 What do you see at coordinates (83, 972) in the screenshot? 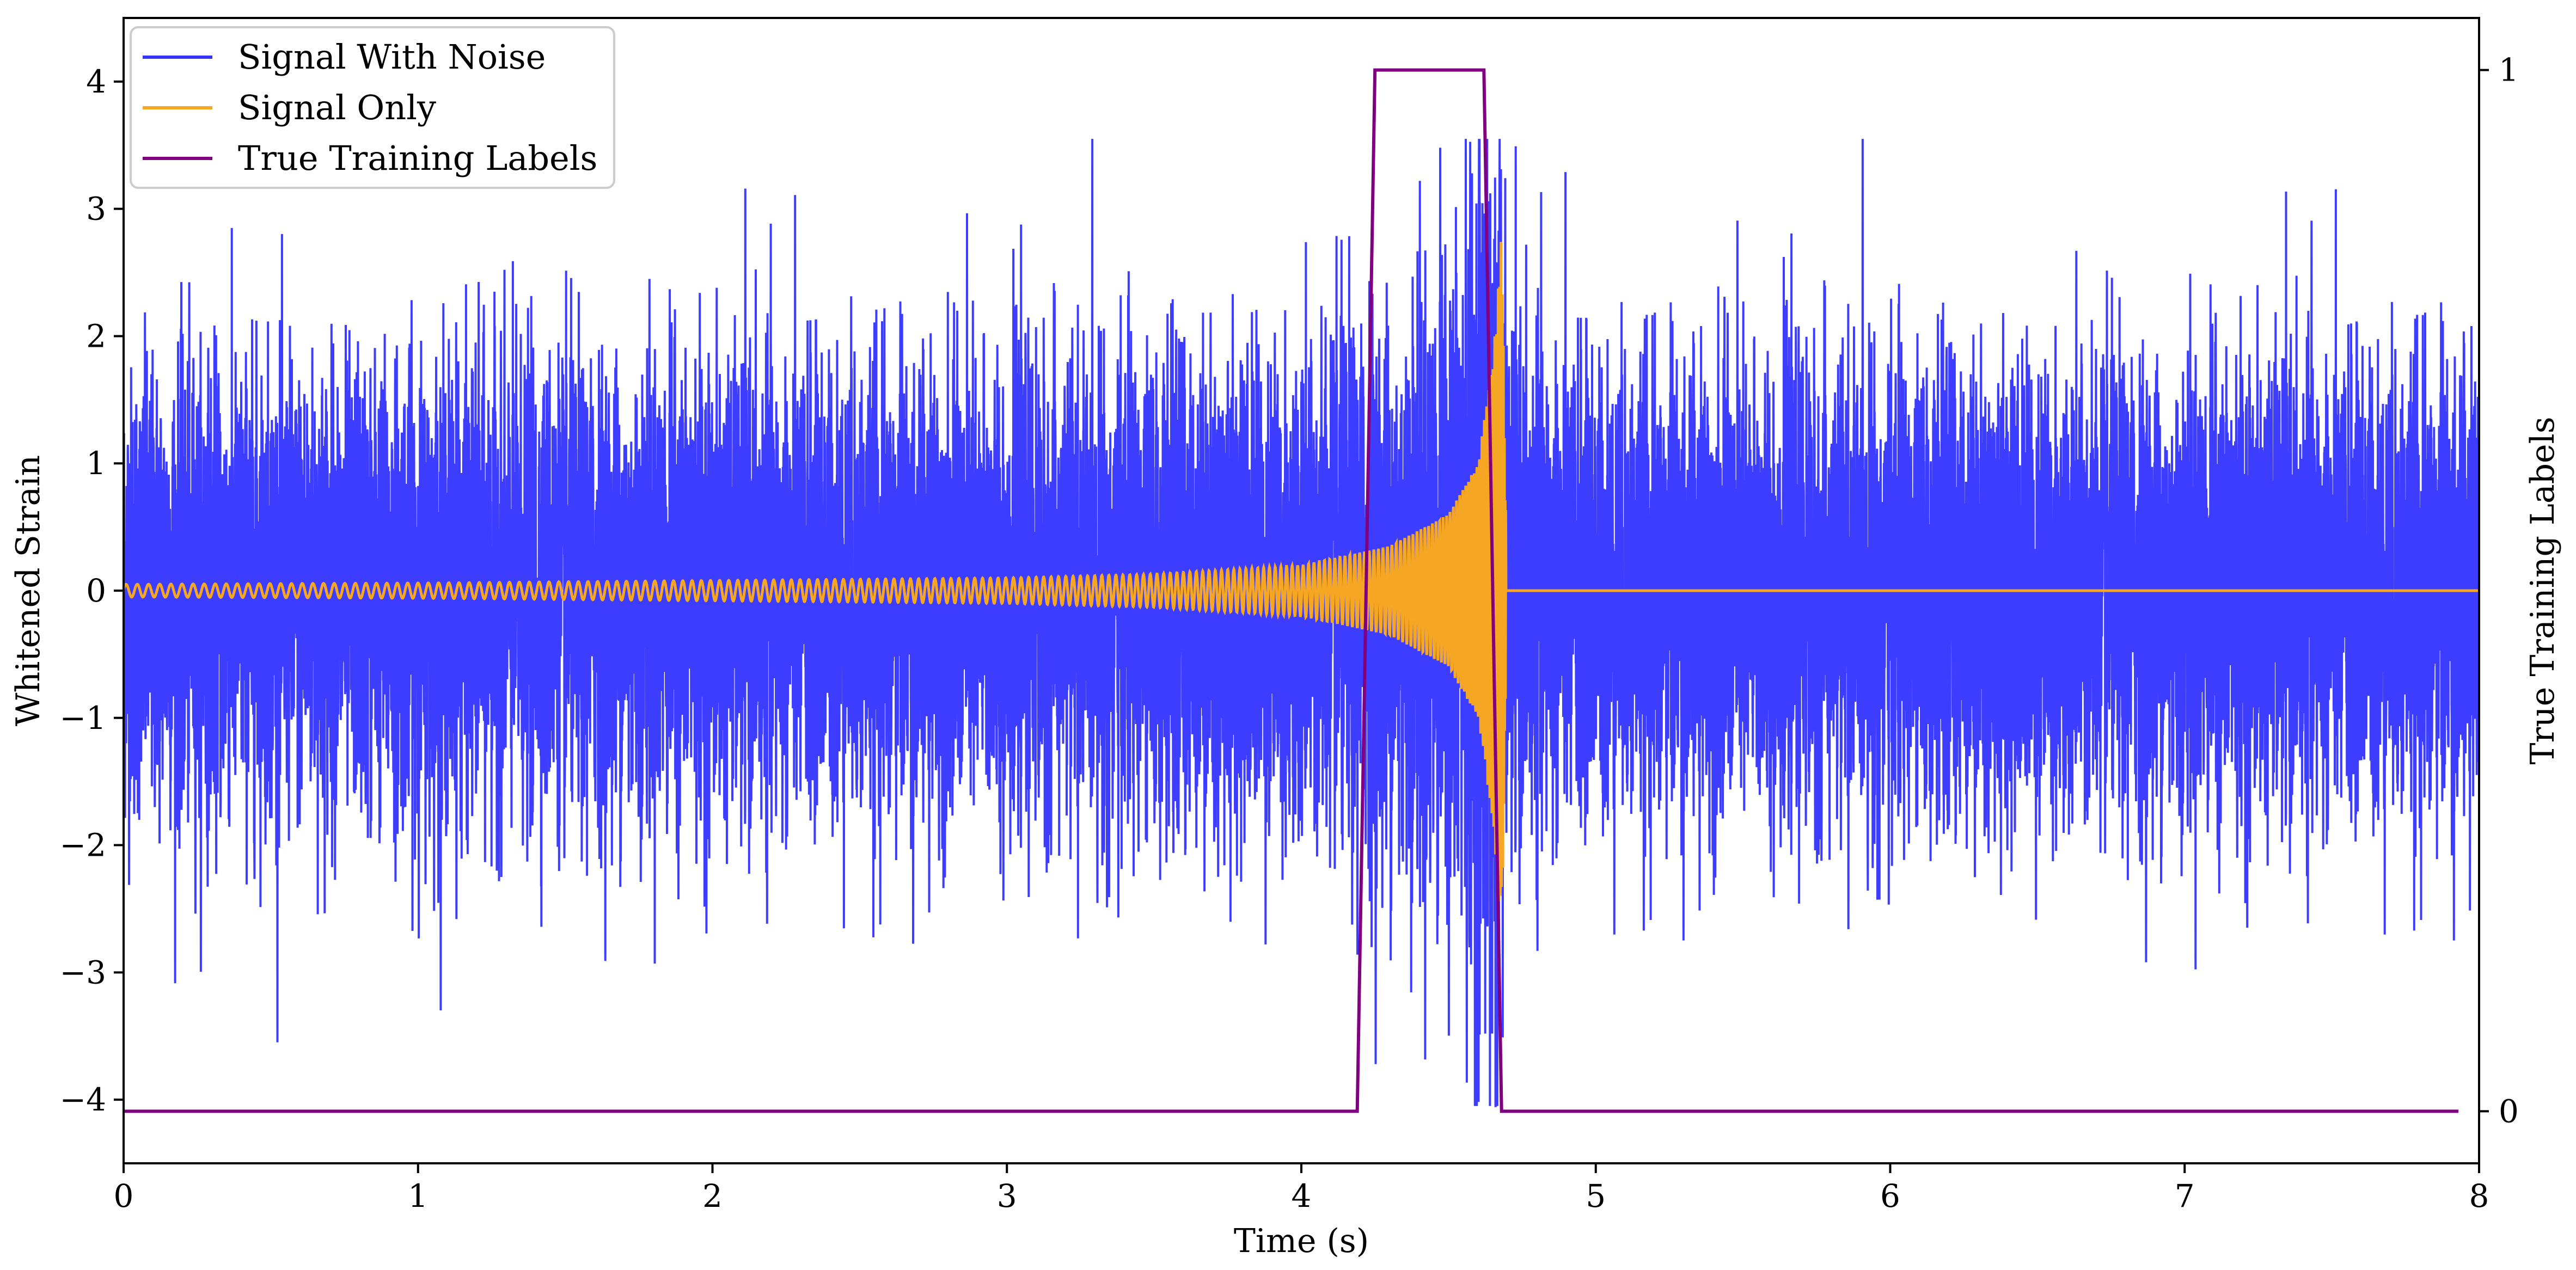
I see `y-tick-label: −3` at bounding box center [83, 972].